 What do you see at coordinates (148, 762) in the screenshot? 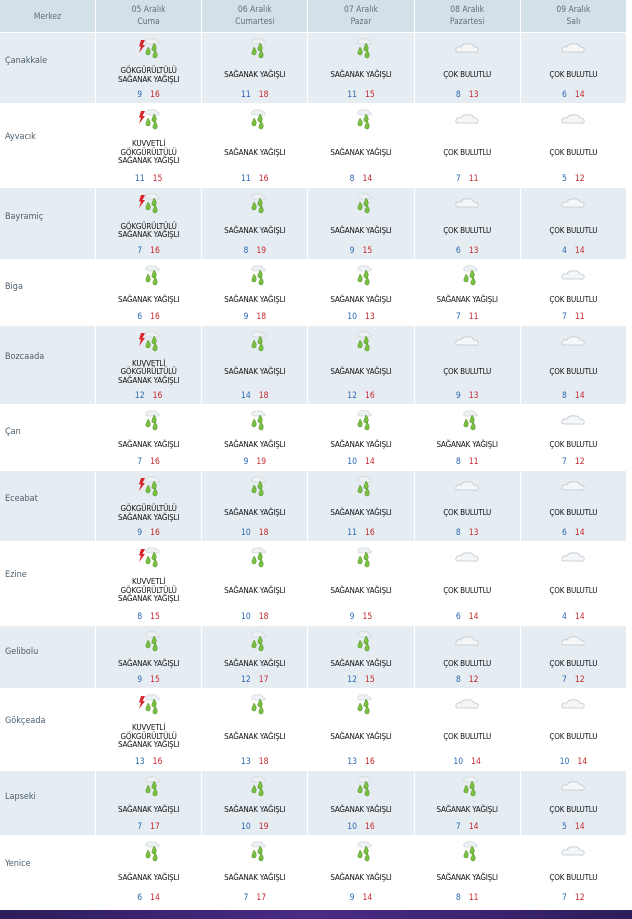
I see `temperatures: 13 16` at bounding box center [148, 762].